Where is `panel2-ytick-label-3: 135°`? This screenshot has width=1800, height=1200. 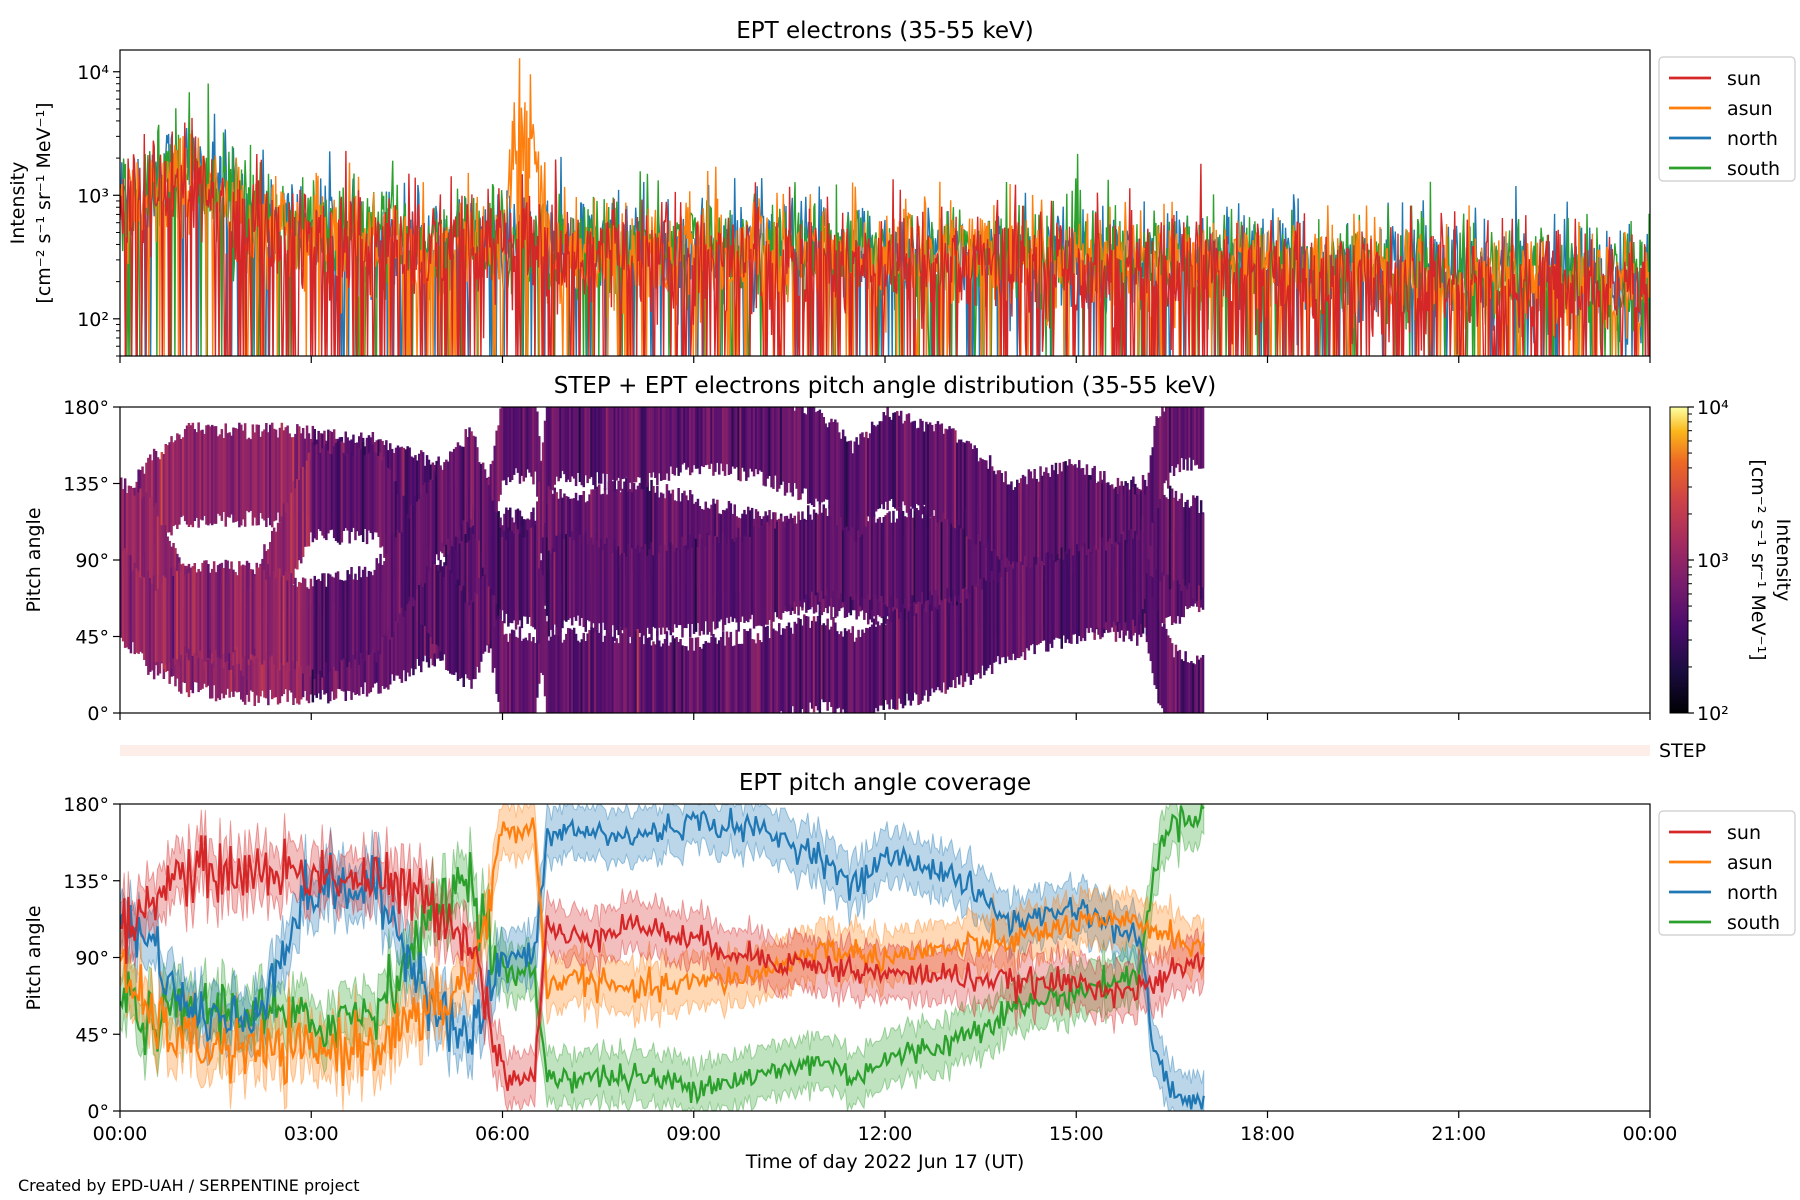 panel2-ytick-label-3: 135° is located at coordinates (86, 485).